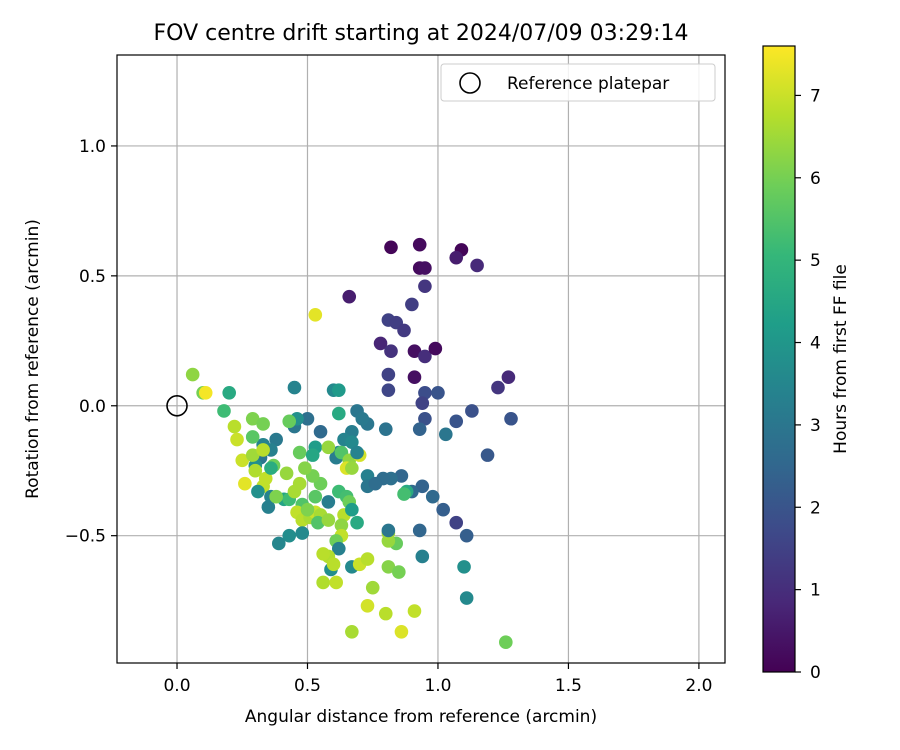 The height and width of the screenshot is (750, 900). I want to click on x-axis-label: Angular distance from reference (arcmin), so click(421, 717).